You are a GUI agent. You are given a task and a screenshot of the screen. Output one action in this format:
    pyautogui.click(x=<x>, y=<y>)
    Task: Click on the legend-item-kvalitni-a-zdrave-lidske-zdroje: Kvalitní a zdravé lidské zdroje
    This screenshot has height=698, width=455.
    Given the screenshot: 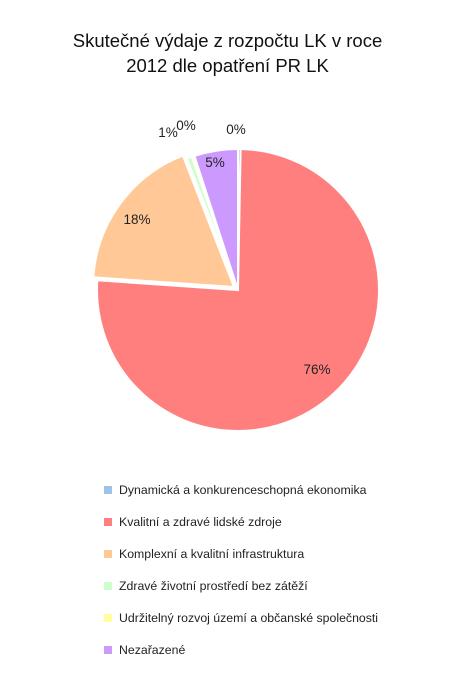 What is the action you would take?
    pyautogui.click(x=274, y=522)
    